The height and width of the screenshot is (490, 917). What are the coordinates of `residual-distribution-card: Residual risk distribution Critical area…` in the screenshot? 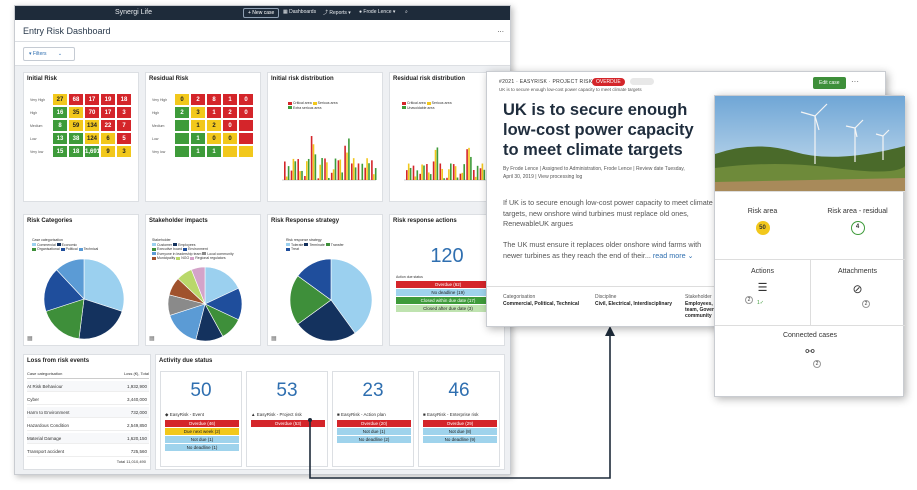 It's located at (447, 137).